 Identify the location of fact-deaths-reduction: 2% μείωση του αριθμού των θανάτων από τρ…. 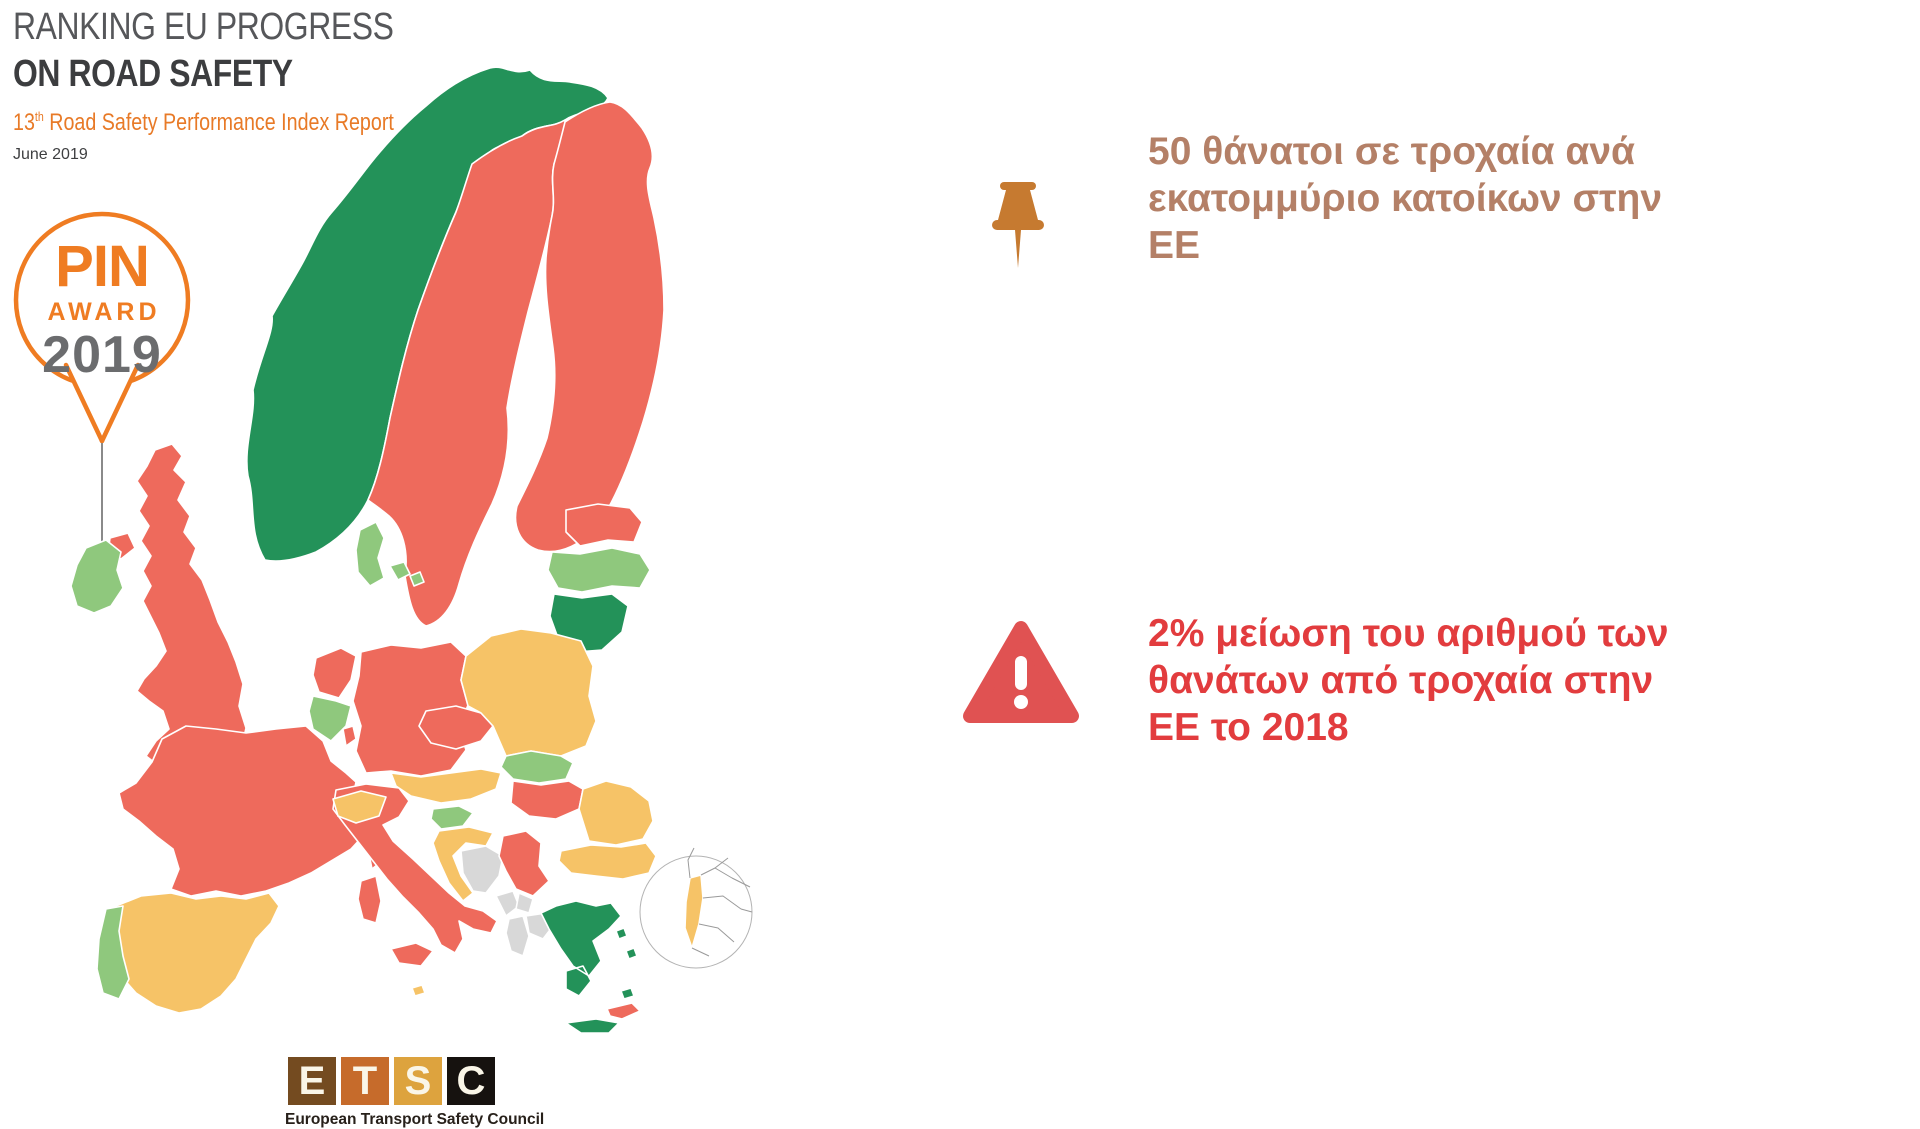
(1478, 680).